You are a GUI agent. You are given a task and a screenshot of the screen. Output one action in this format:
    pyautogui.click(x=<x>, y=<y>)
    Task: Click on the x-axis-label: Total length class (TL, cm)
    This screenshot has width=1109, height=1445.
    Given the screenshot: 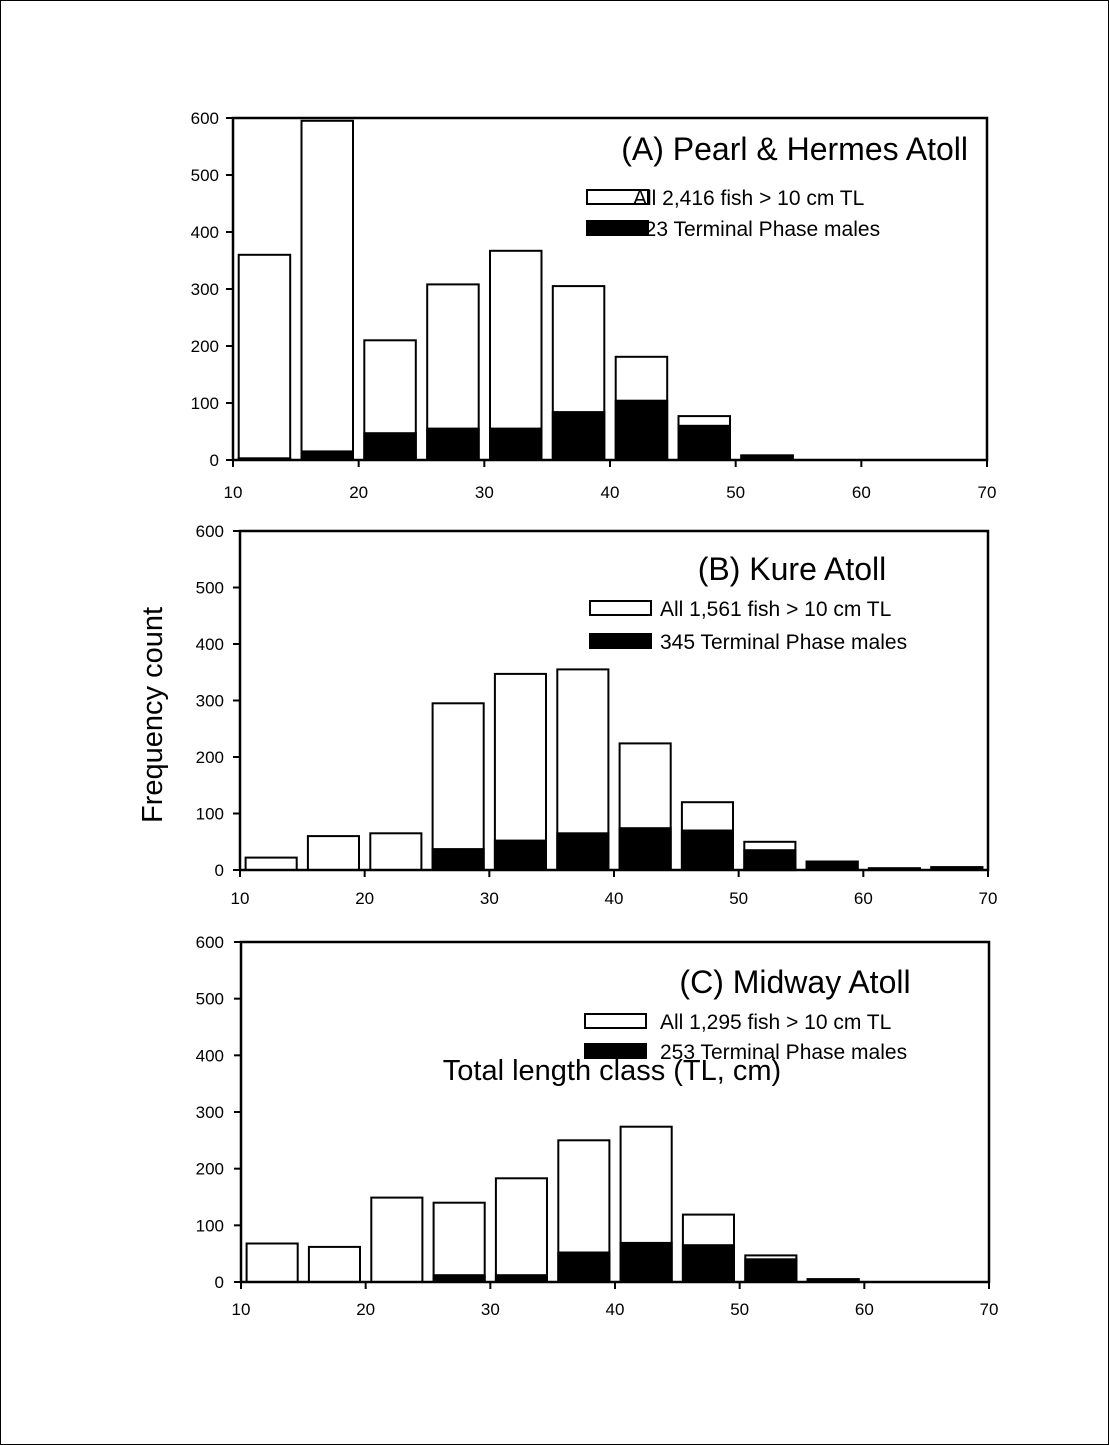 What is the action you would take?
    pyautogui.click(x=612, y=1071)
    